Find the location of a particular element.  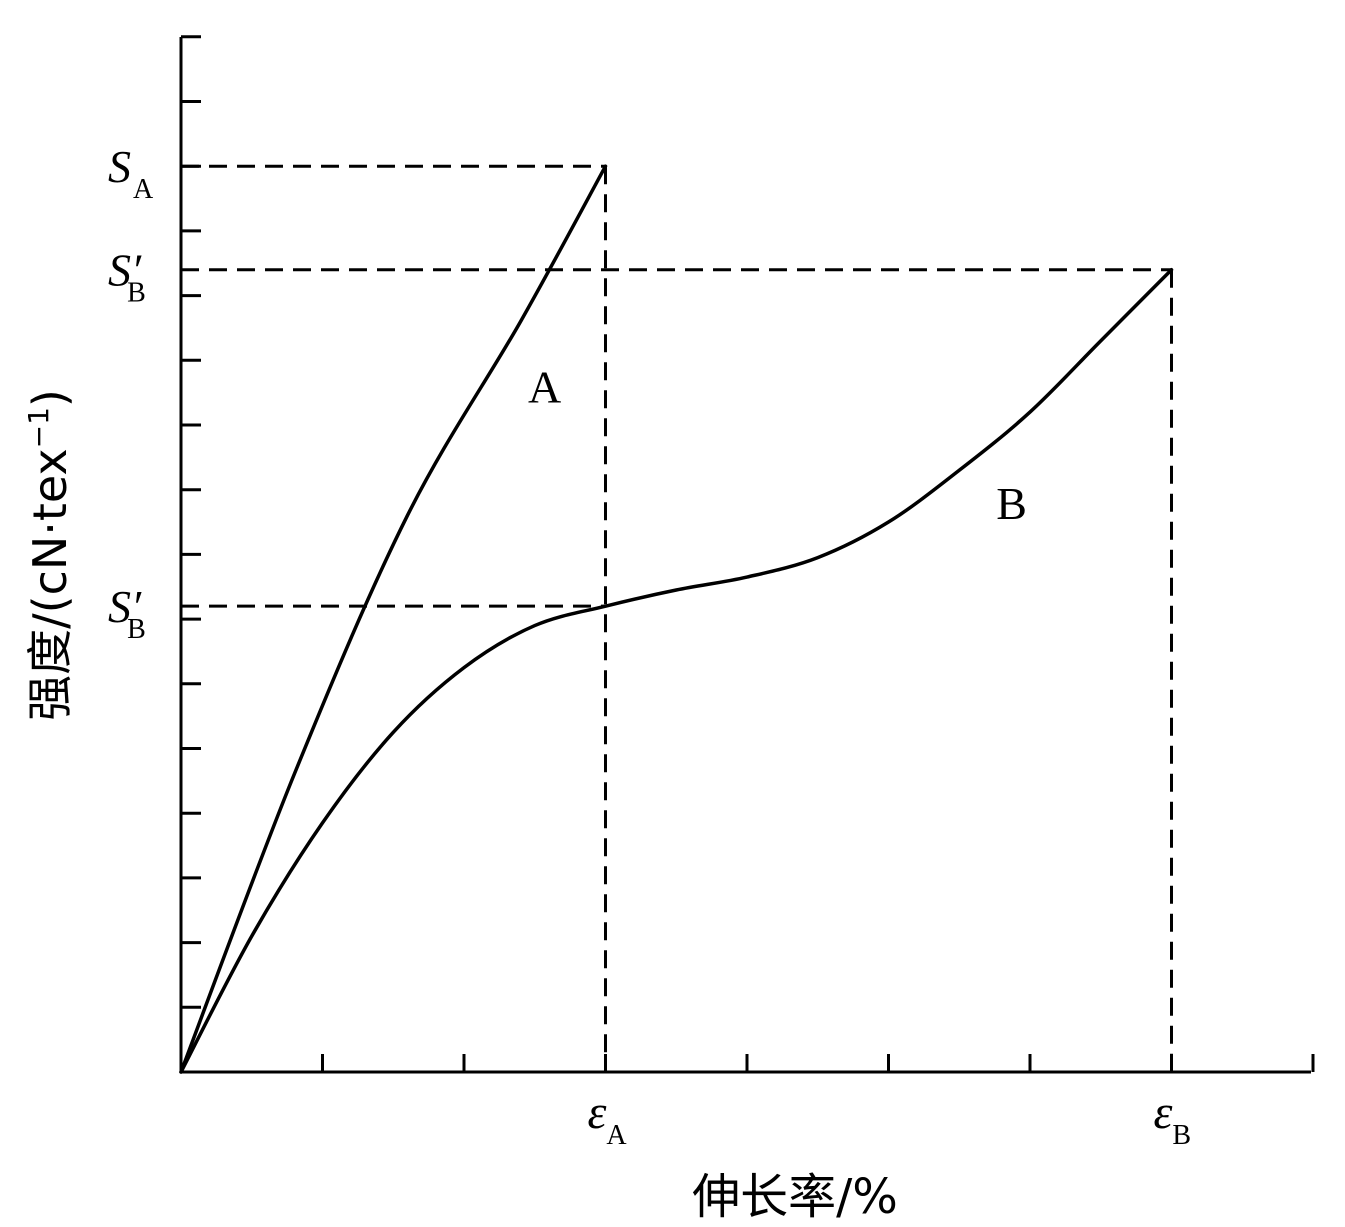

y-tick-label-1: S′B is located at coordinates (127, 277).